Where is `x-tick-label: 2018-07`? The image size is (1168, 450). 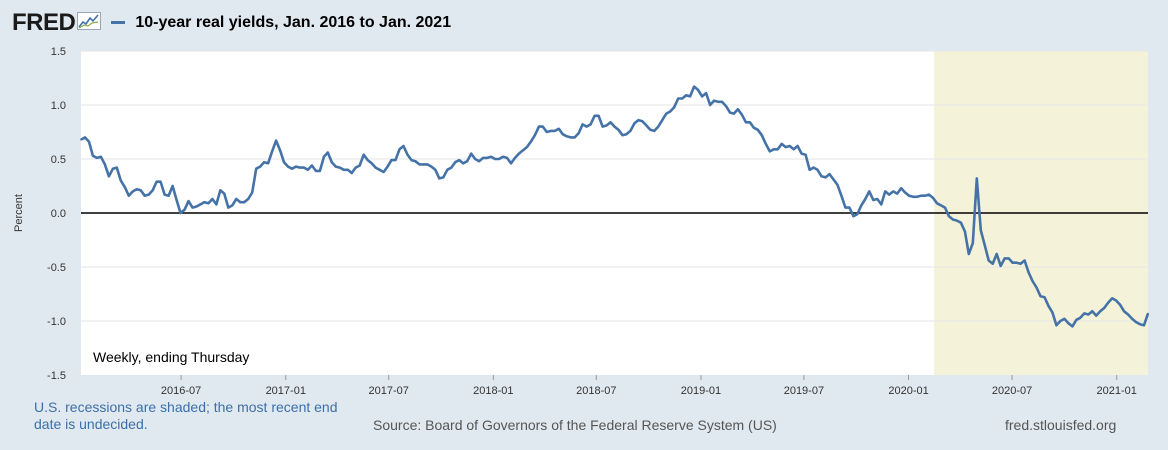
x-tick-label: 2018-07 is located at coordinates (596, 391).